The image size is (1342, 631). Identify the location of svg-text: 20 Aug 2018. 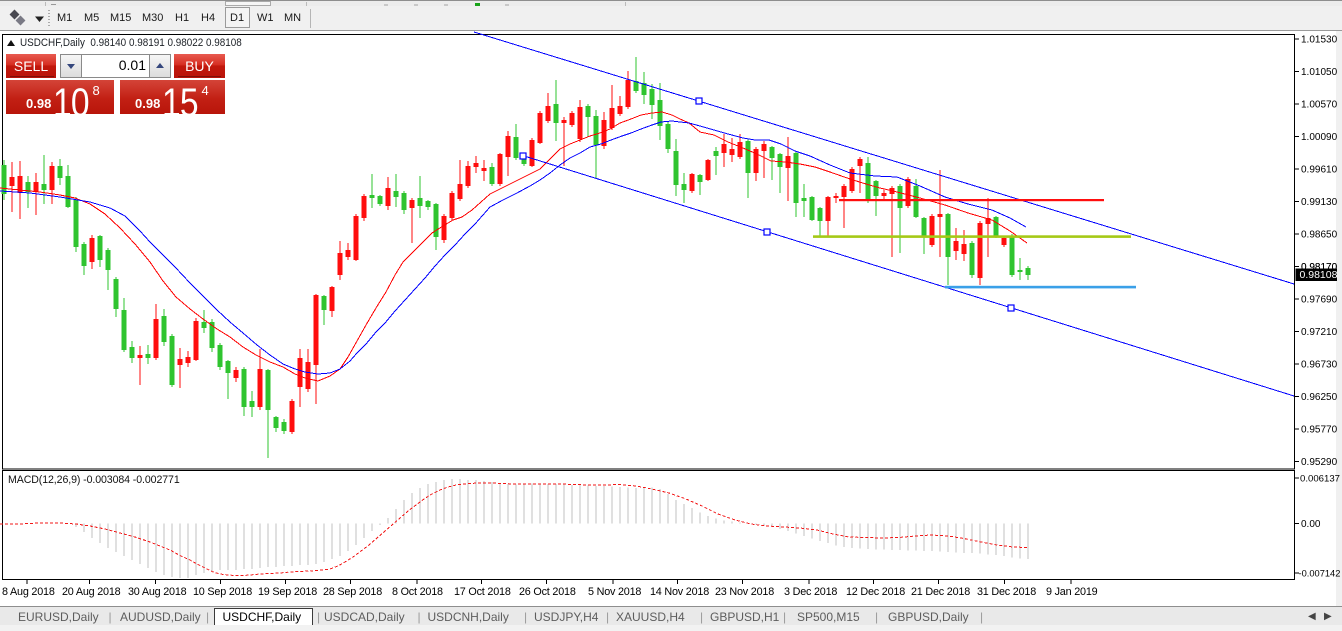
(91, 592).